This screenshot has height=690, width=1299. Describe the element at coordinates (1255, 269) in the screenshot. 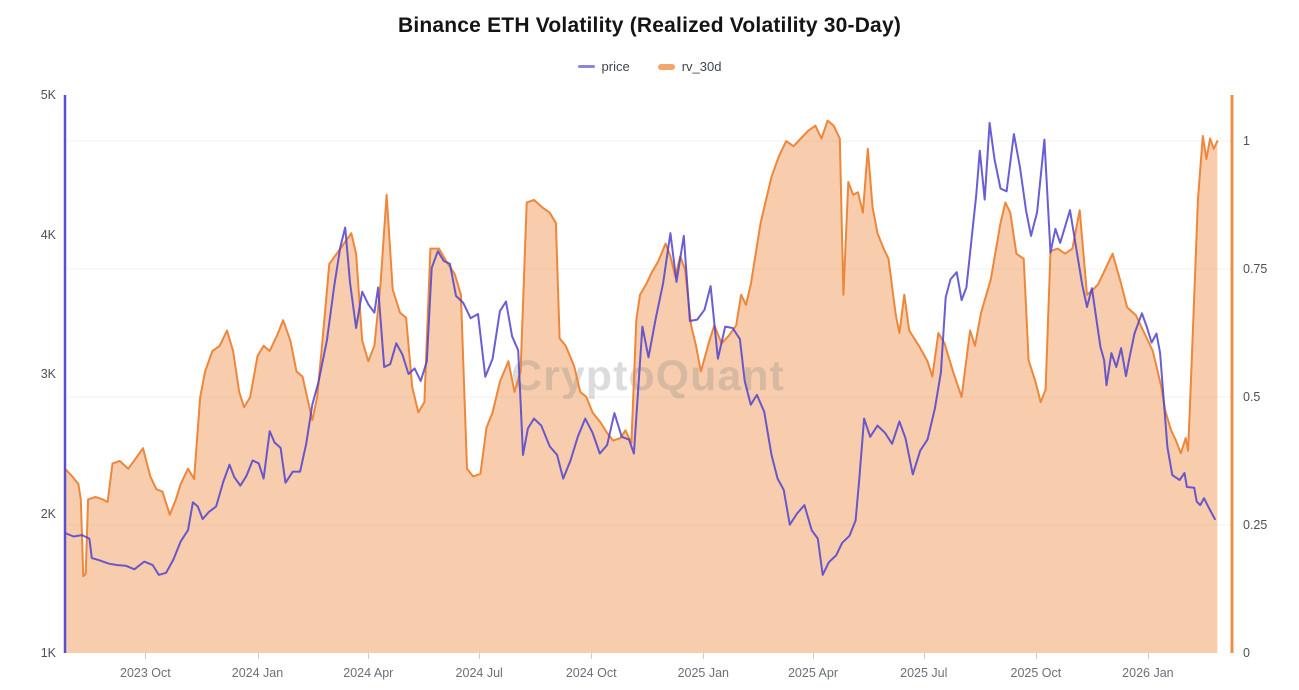

I see `y-axis-right-label: 0.75` at that location.